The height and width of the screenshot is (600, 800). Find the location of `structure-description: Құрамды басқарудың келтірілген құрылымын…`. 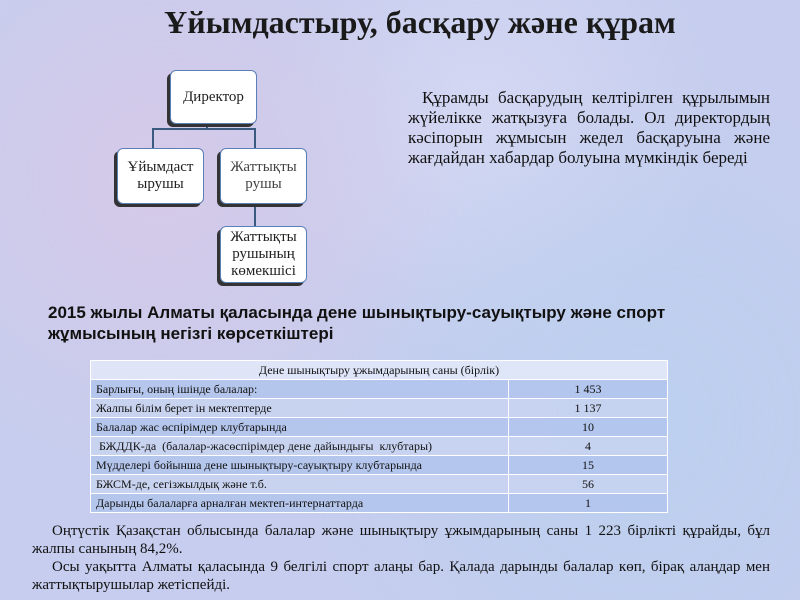

structure-description: Құрамды басқарудың келтірілген құрылымын… is located at coordinates (589, 127).